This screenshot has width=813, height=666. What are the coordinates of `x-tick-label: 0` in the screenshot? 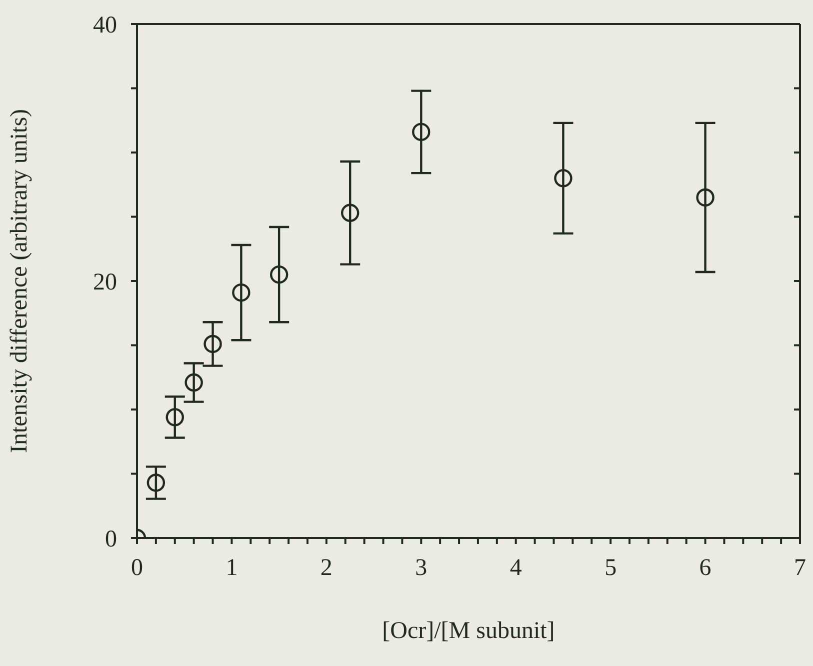 It's located at (137, 568).